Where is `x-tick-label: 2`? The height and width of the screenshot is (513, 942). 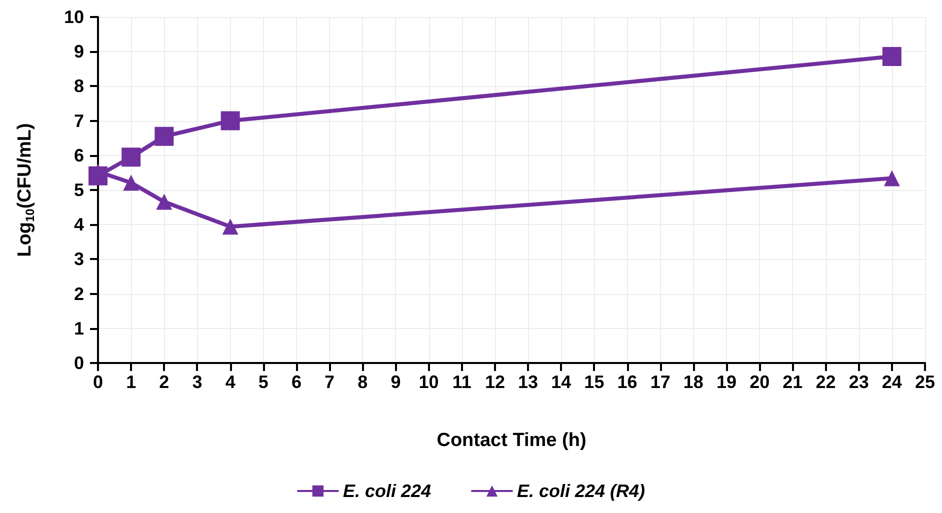
x-tick-label: 2 is located at coordinates (164, 382).